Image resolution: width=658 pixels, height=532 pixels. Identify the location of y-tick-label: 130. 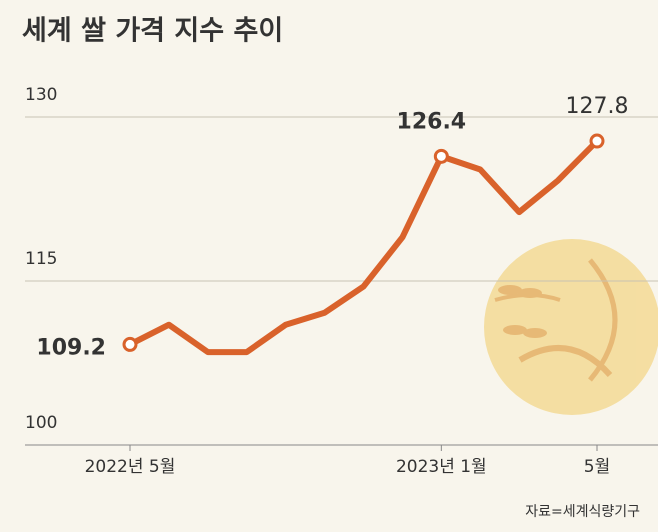
(41, 95).